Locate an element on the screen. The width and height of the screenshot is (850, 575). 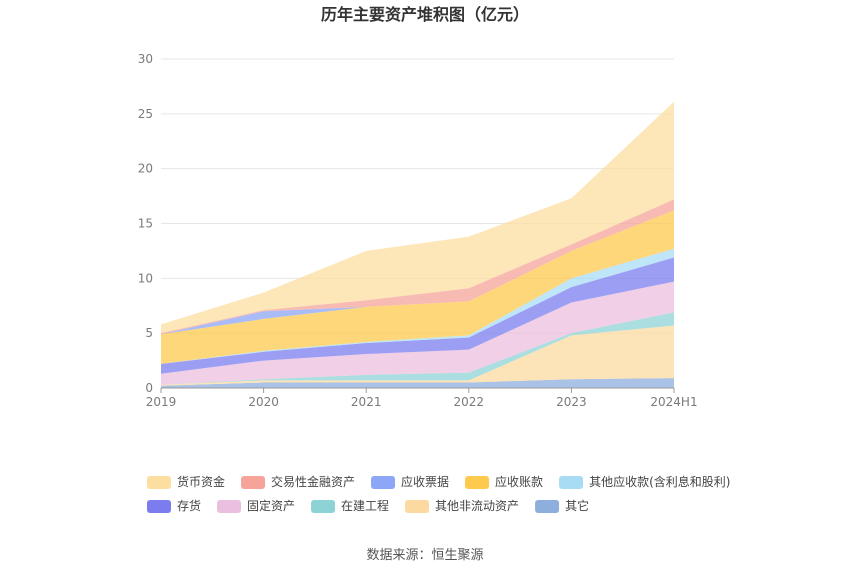
legend-item: 其他非流动资产 is located at coordinates (462, 506).